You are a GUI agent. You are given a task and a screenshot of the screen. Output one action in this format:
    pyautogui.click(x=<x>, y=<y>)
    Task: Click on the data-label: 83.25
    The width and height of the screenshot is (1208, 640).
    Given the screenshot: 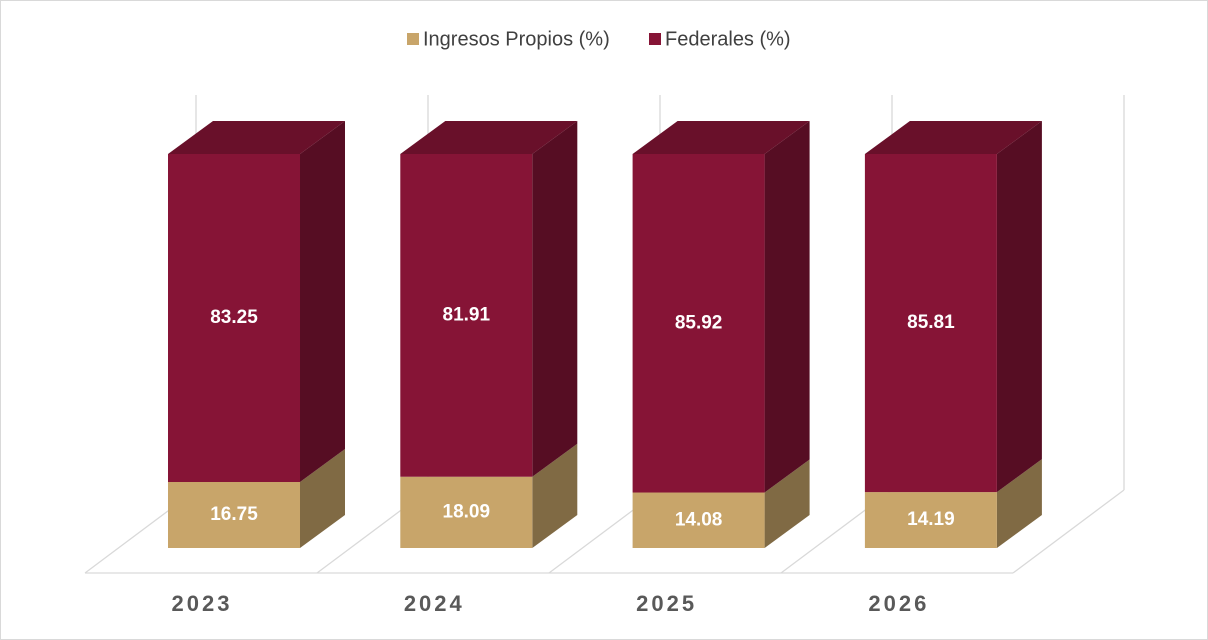 What is the action you would take?
    pyautogui.click(x=234, y=317)
    